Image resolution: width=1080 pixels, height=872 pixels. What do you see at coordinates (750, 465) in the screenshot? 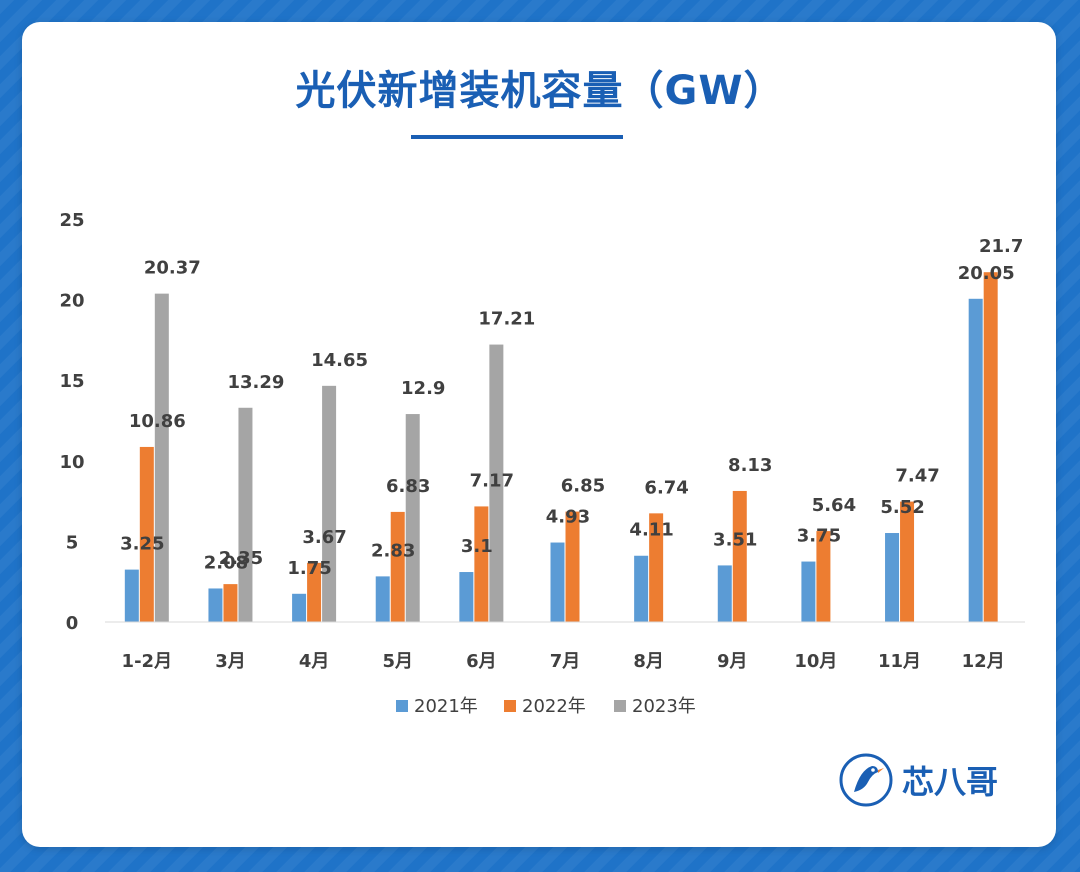
I see `data-label: 8.13` at bounding box center [750, 465].